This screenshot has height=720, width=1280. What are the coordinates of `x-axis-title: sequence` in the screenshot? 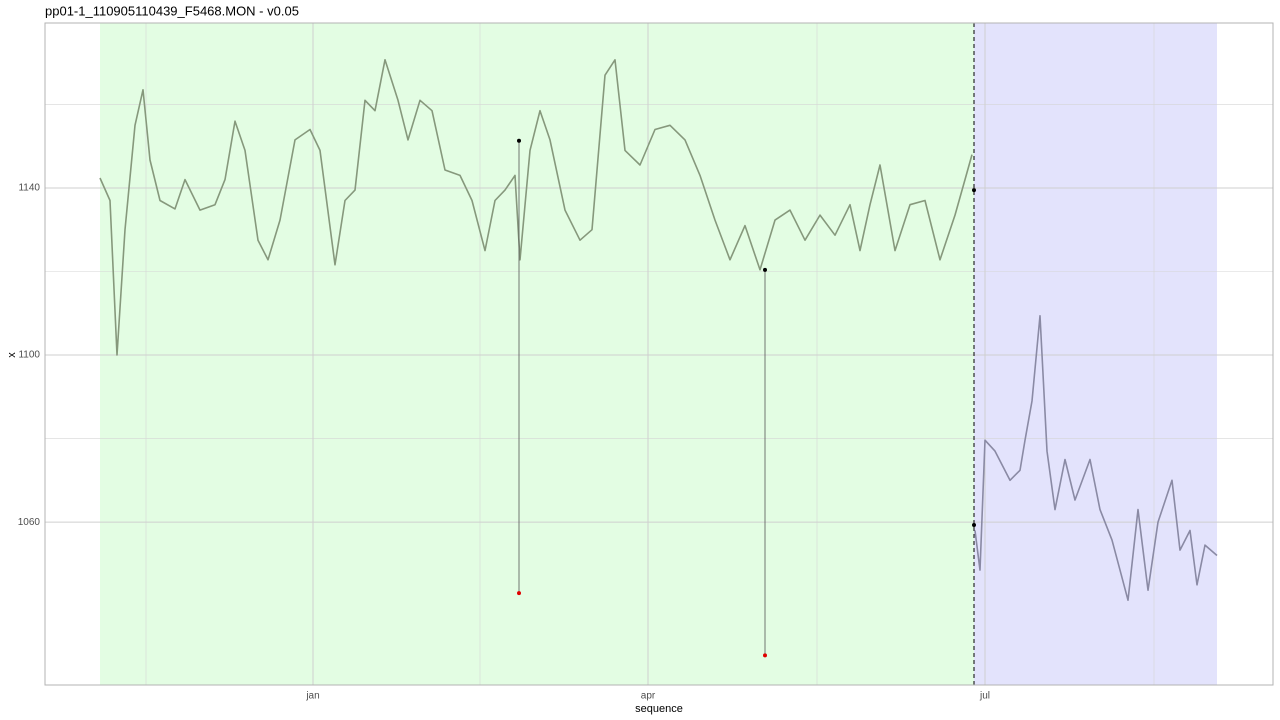 It's located at (659, 709).